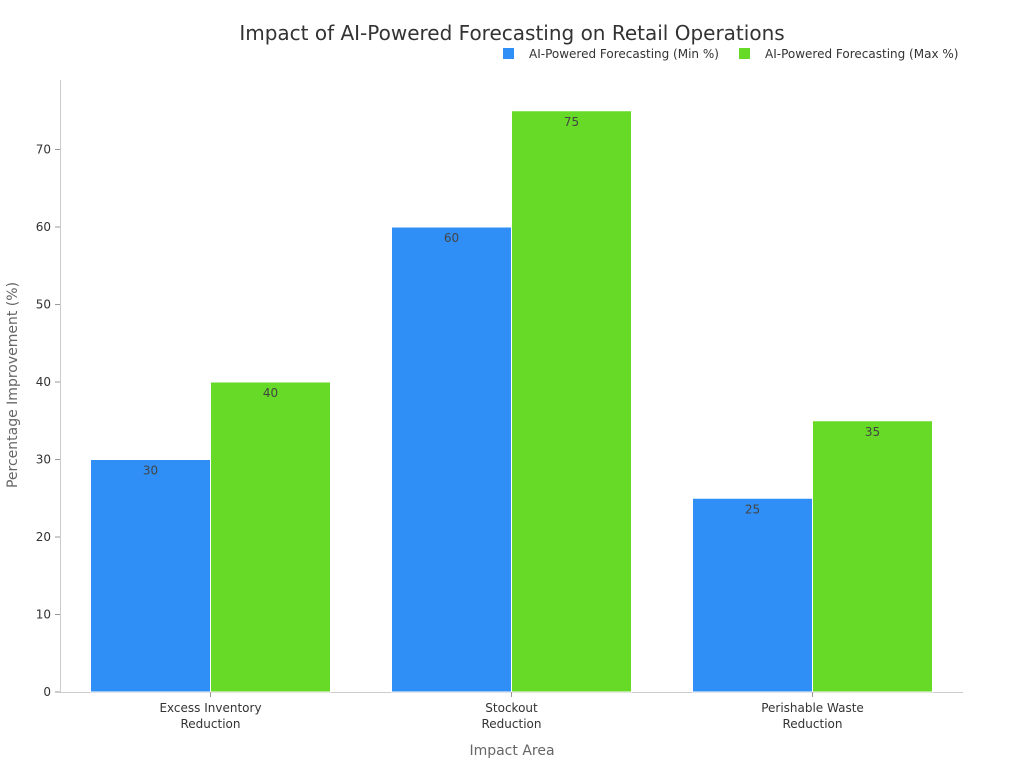  I want to click on legend-label-max: AI-Powered Forecasting (Max %), so click(861, 54).